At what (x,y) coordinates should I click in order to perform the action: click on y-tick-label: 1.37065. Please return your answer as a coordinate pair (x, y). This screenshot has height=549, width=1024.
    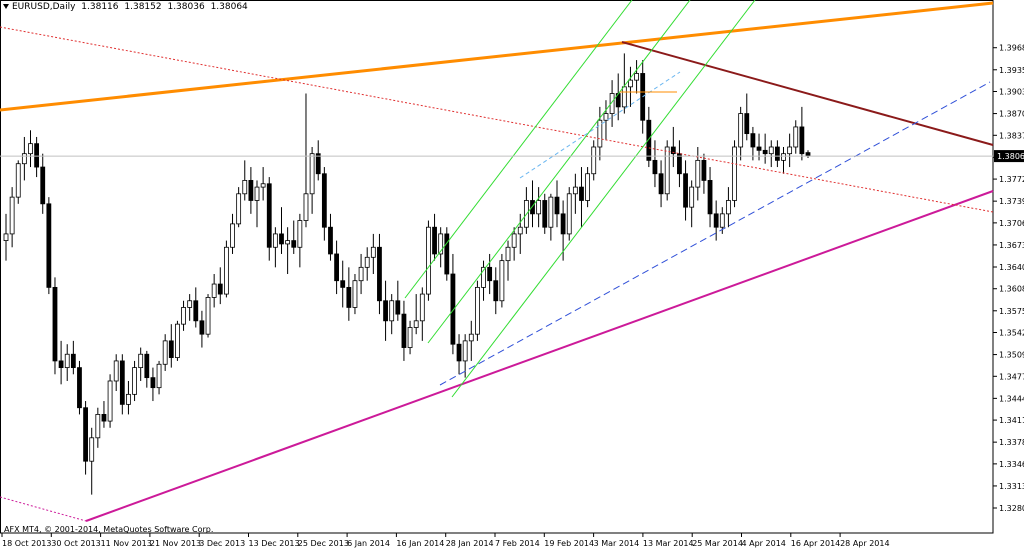
    Looking at the image, I should click on (1011, 223).